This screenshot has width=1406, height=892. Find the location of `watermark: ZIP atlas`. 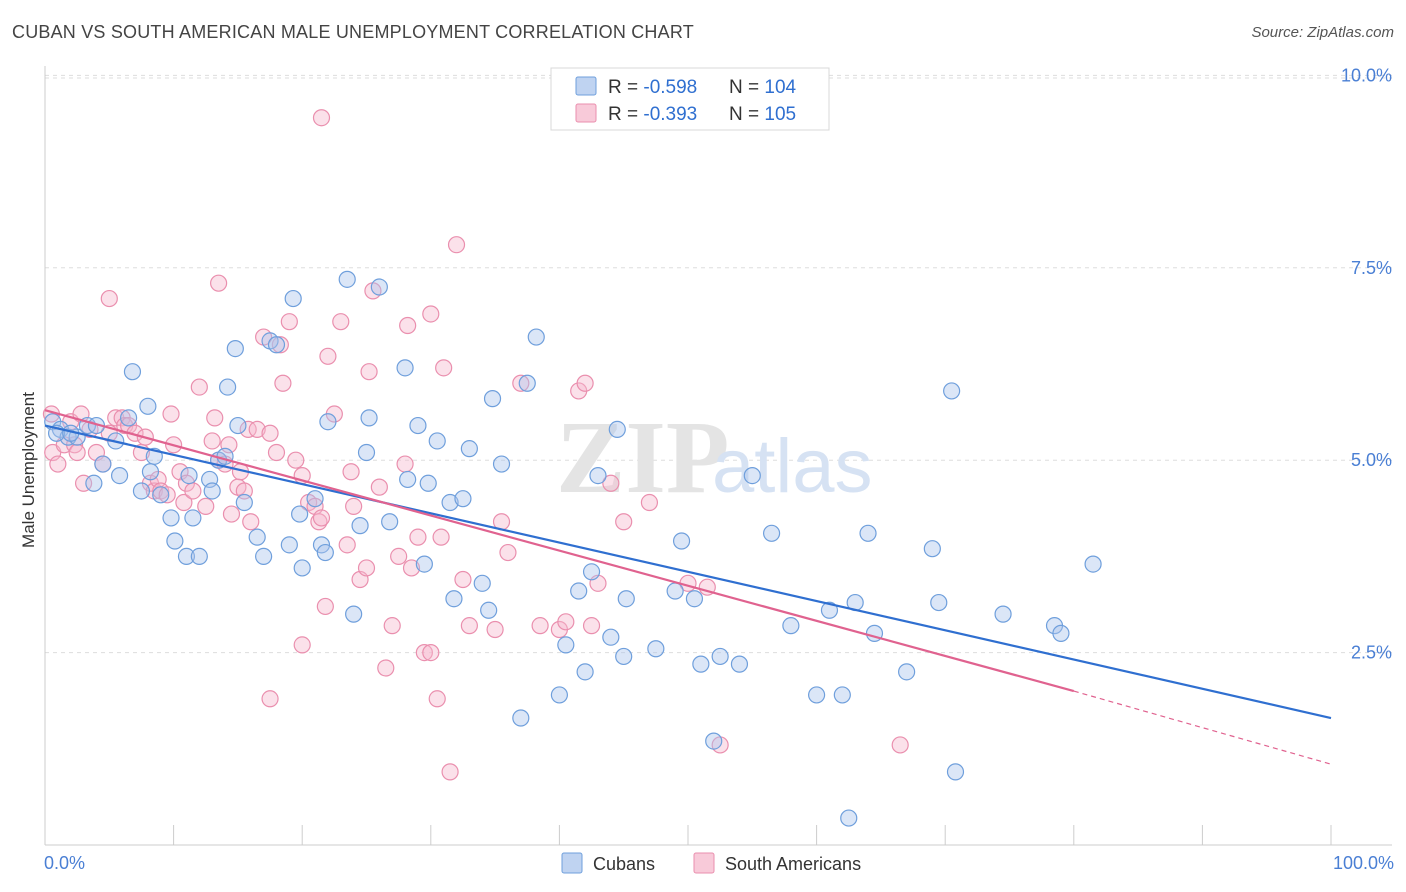

watermark: ZIP atlas is located at coordinates (714, 457).